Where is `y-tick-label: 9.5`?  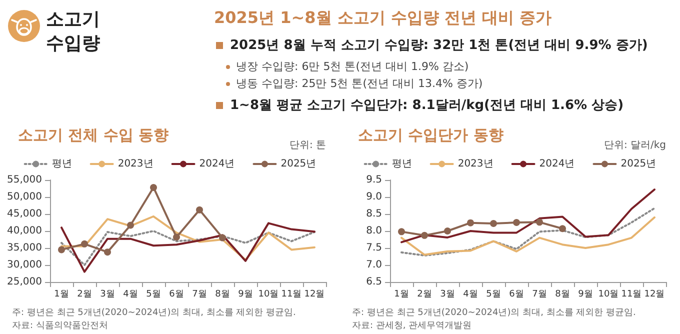
y-tick-label: 9.5 is located at coordinates (374, 180).